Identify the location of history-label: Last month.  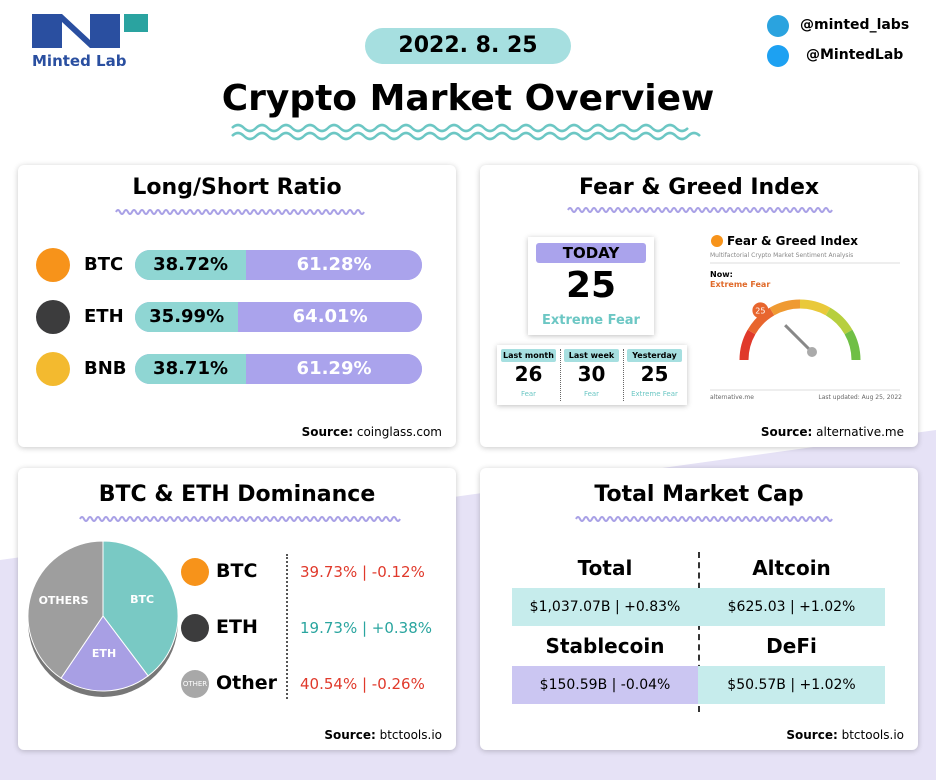
(528, 355).